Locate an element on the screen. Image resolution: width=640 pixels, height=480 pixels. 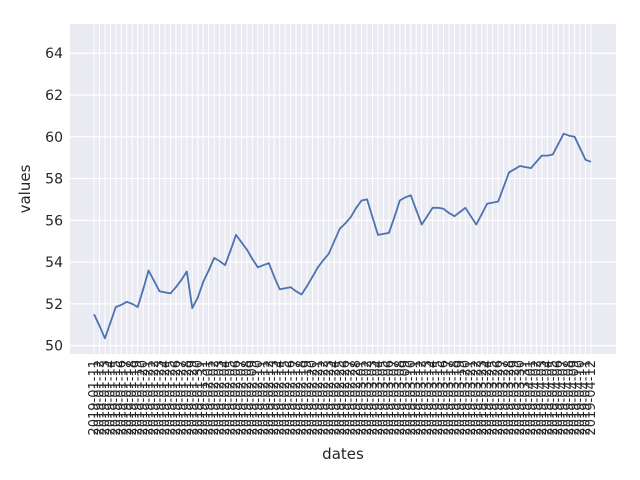
x-tick-label: 2019-01-30 is located at coordinates (198, 398).